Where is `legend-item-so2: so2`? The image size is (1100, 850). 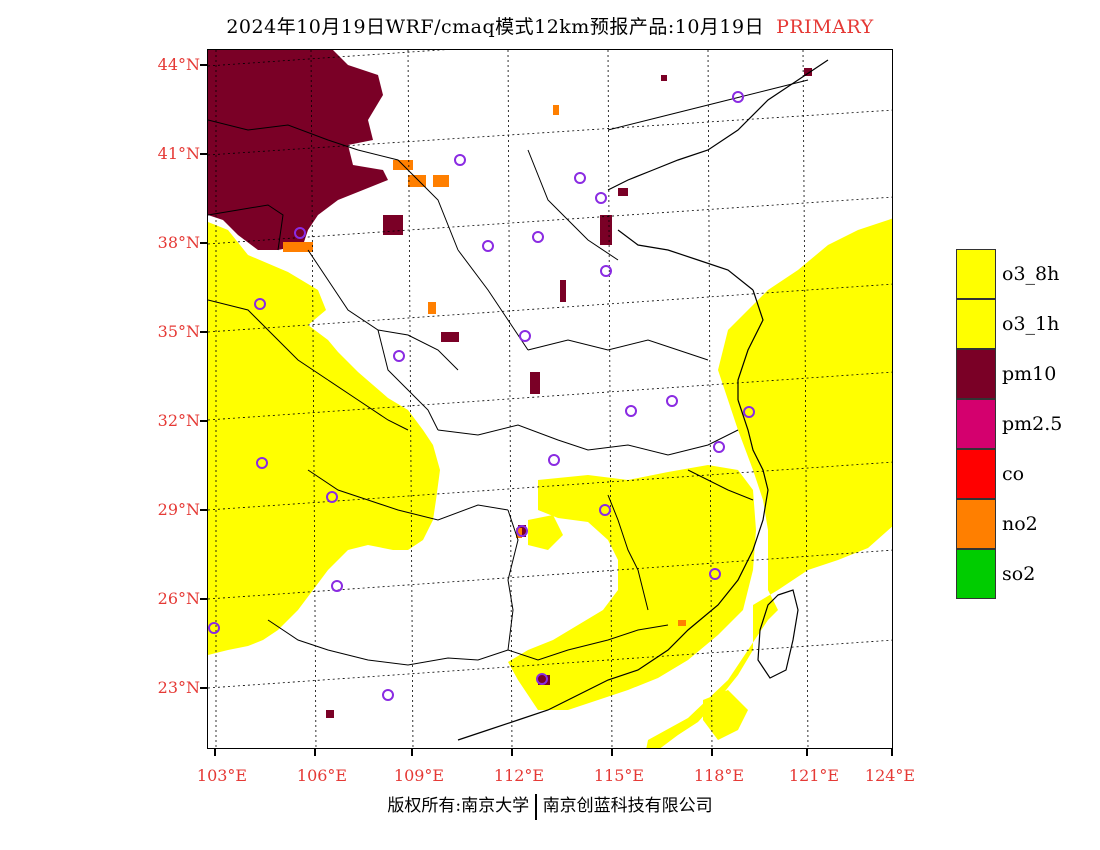 legend-item-so2: so2 is located at coordinates (1016, 574).